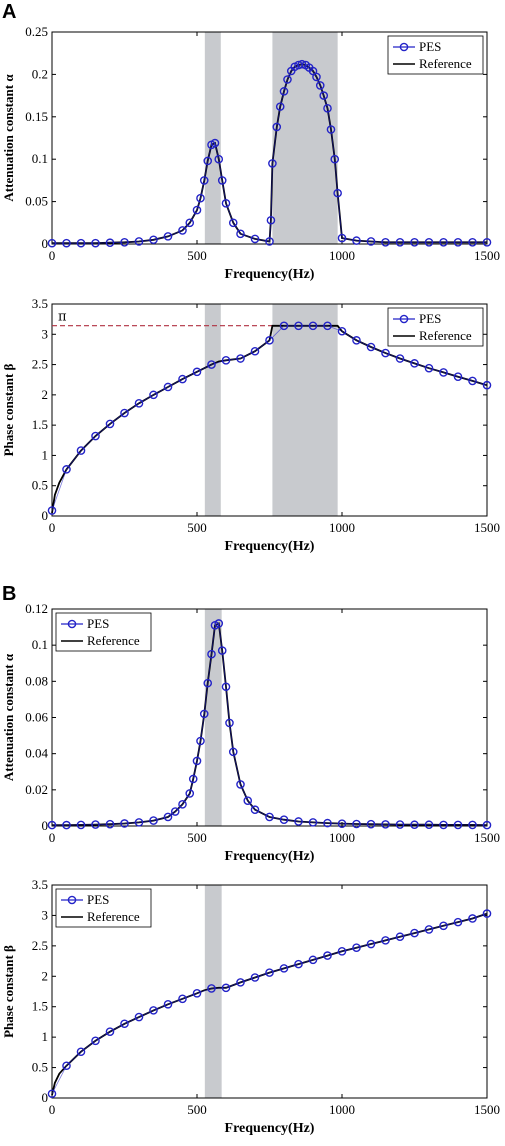  What do you see at coordinates (8, 717) in the screenshot?
I see `y-axis-label: Attenuation constant α` at bounding box center [8, 717].